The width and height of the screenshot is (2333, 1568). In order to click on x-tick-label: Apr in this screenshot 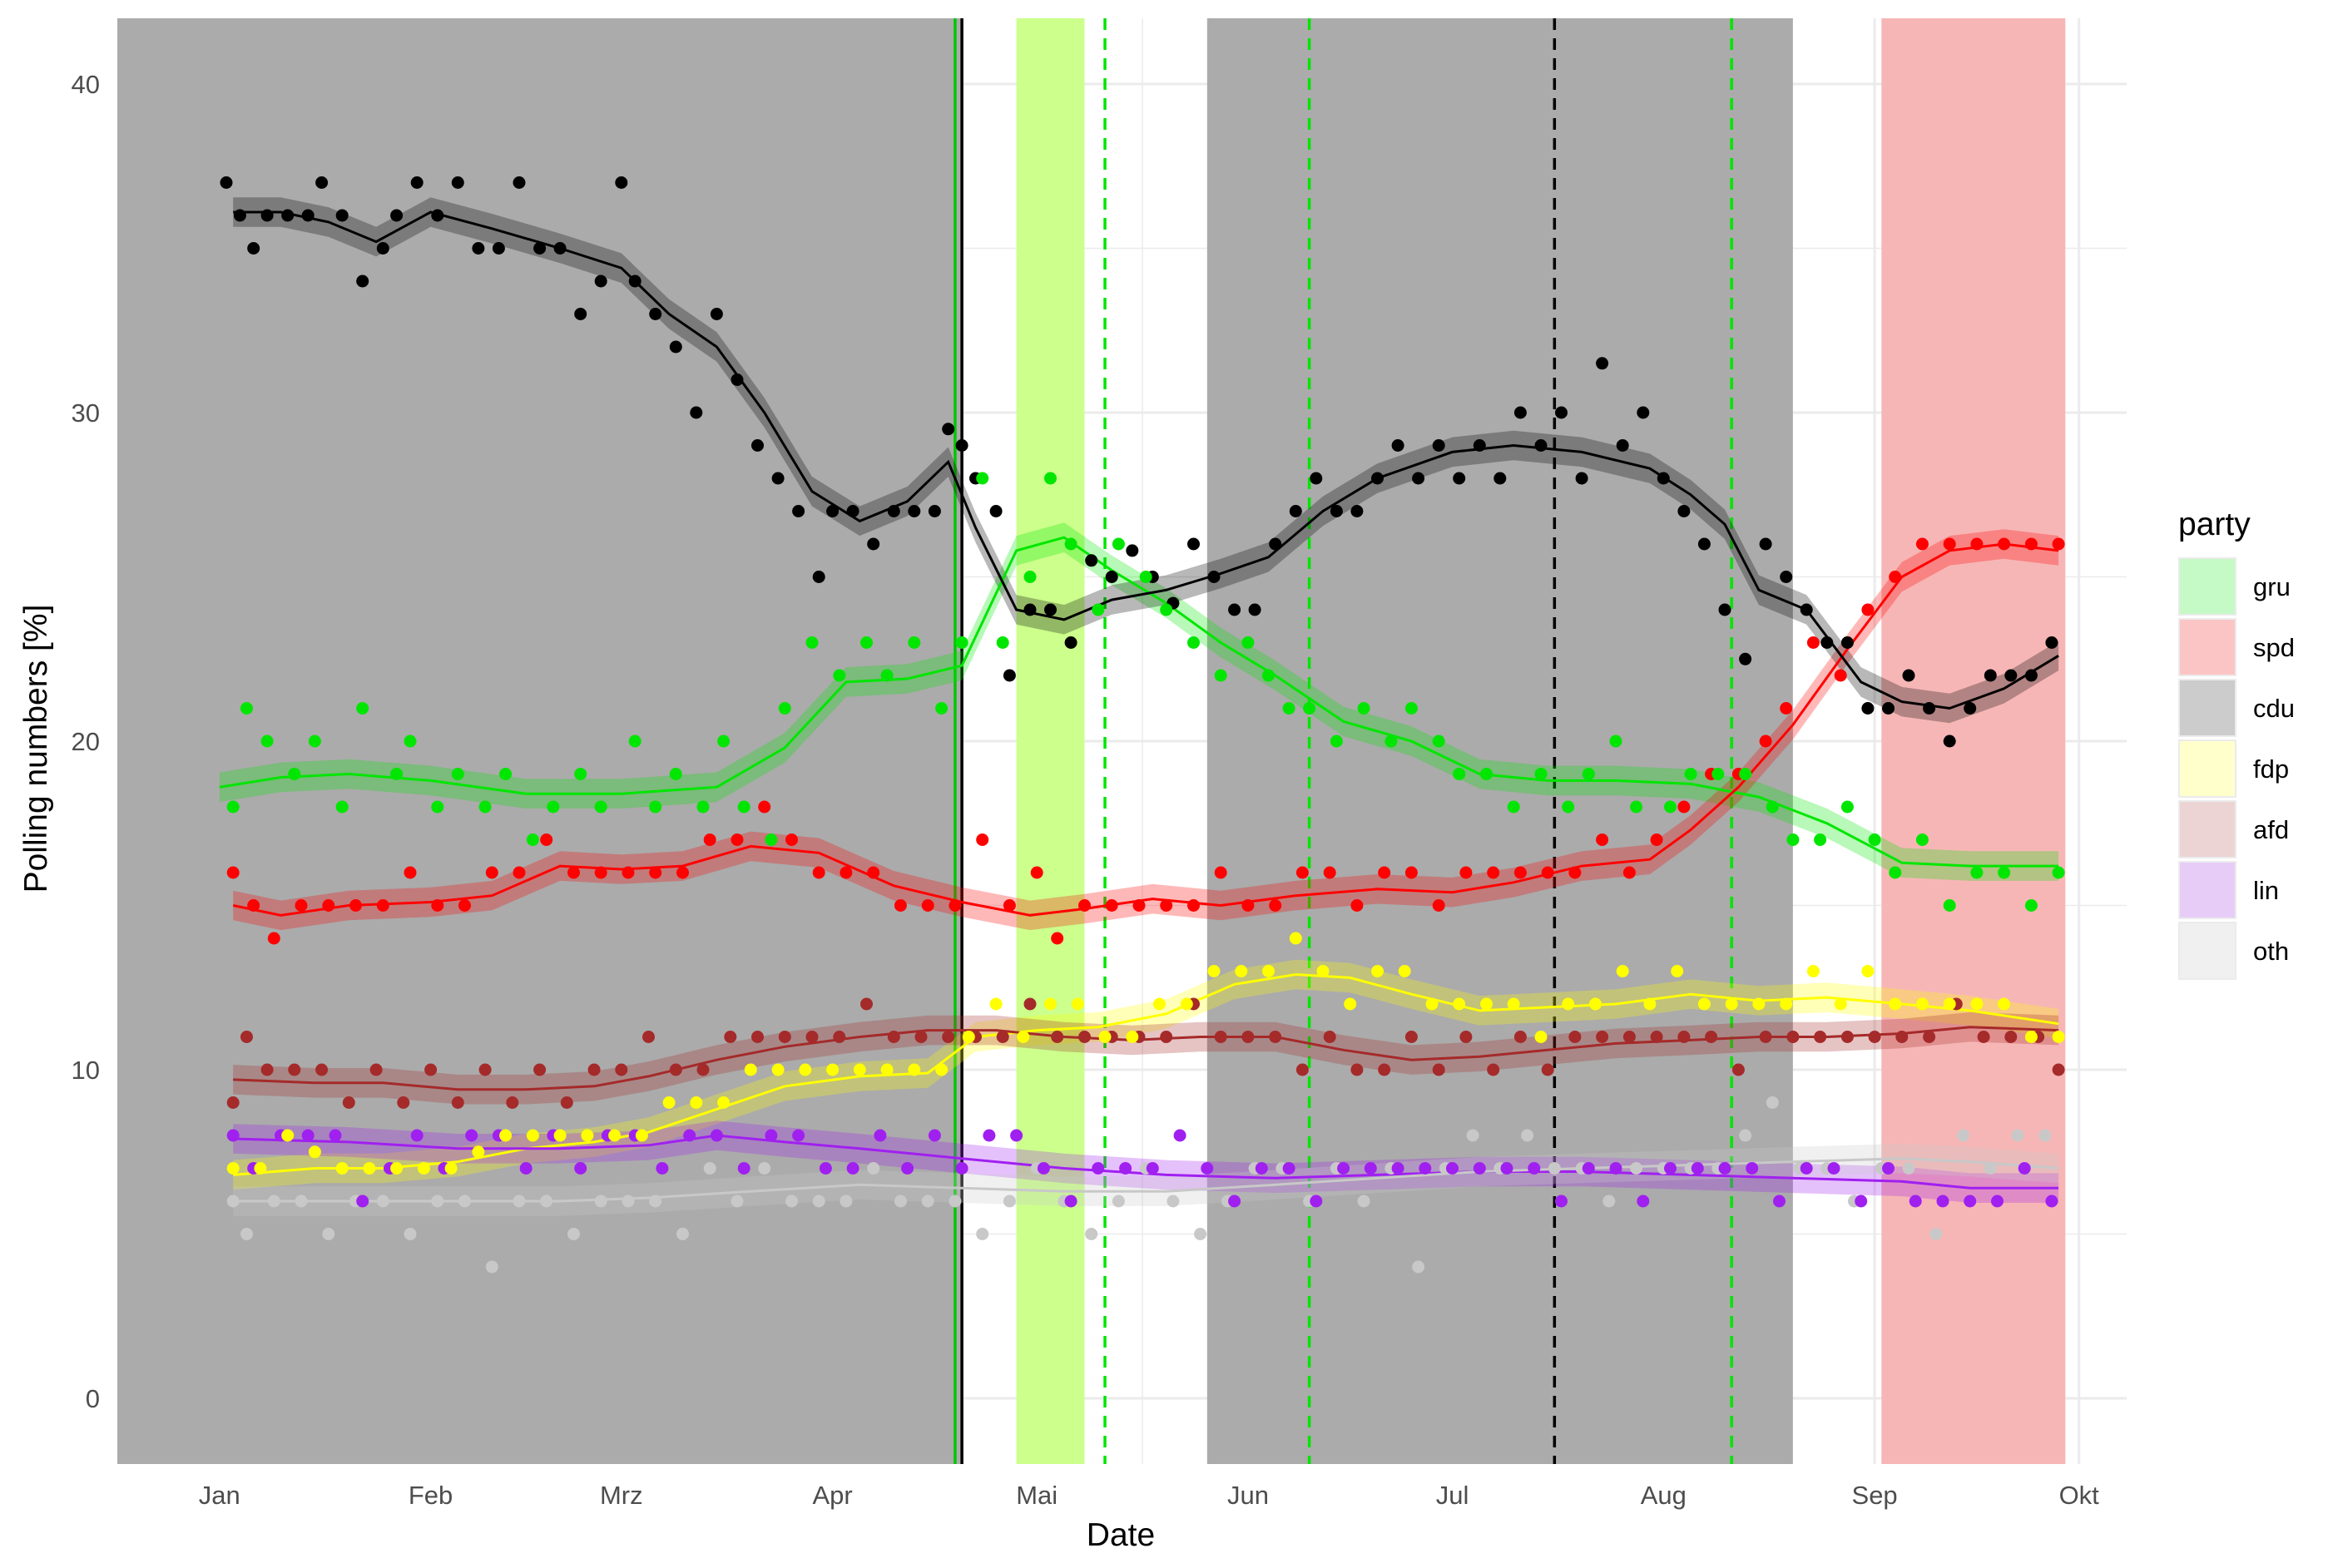, I will do `click(832, 1495)`.